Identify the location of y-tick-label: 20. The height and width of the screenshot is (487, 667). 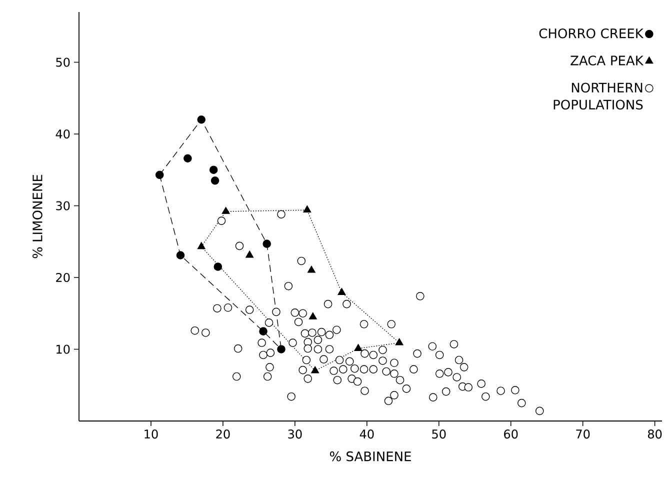
(63, 277).